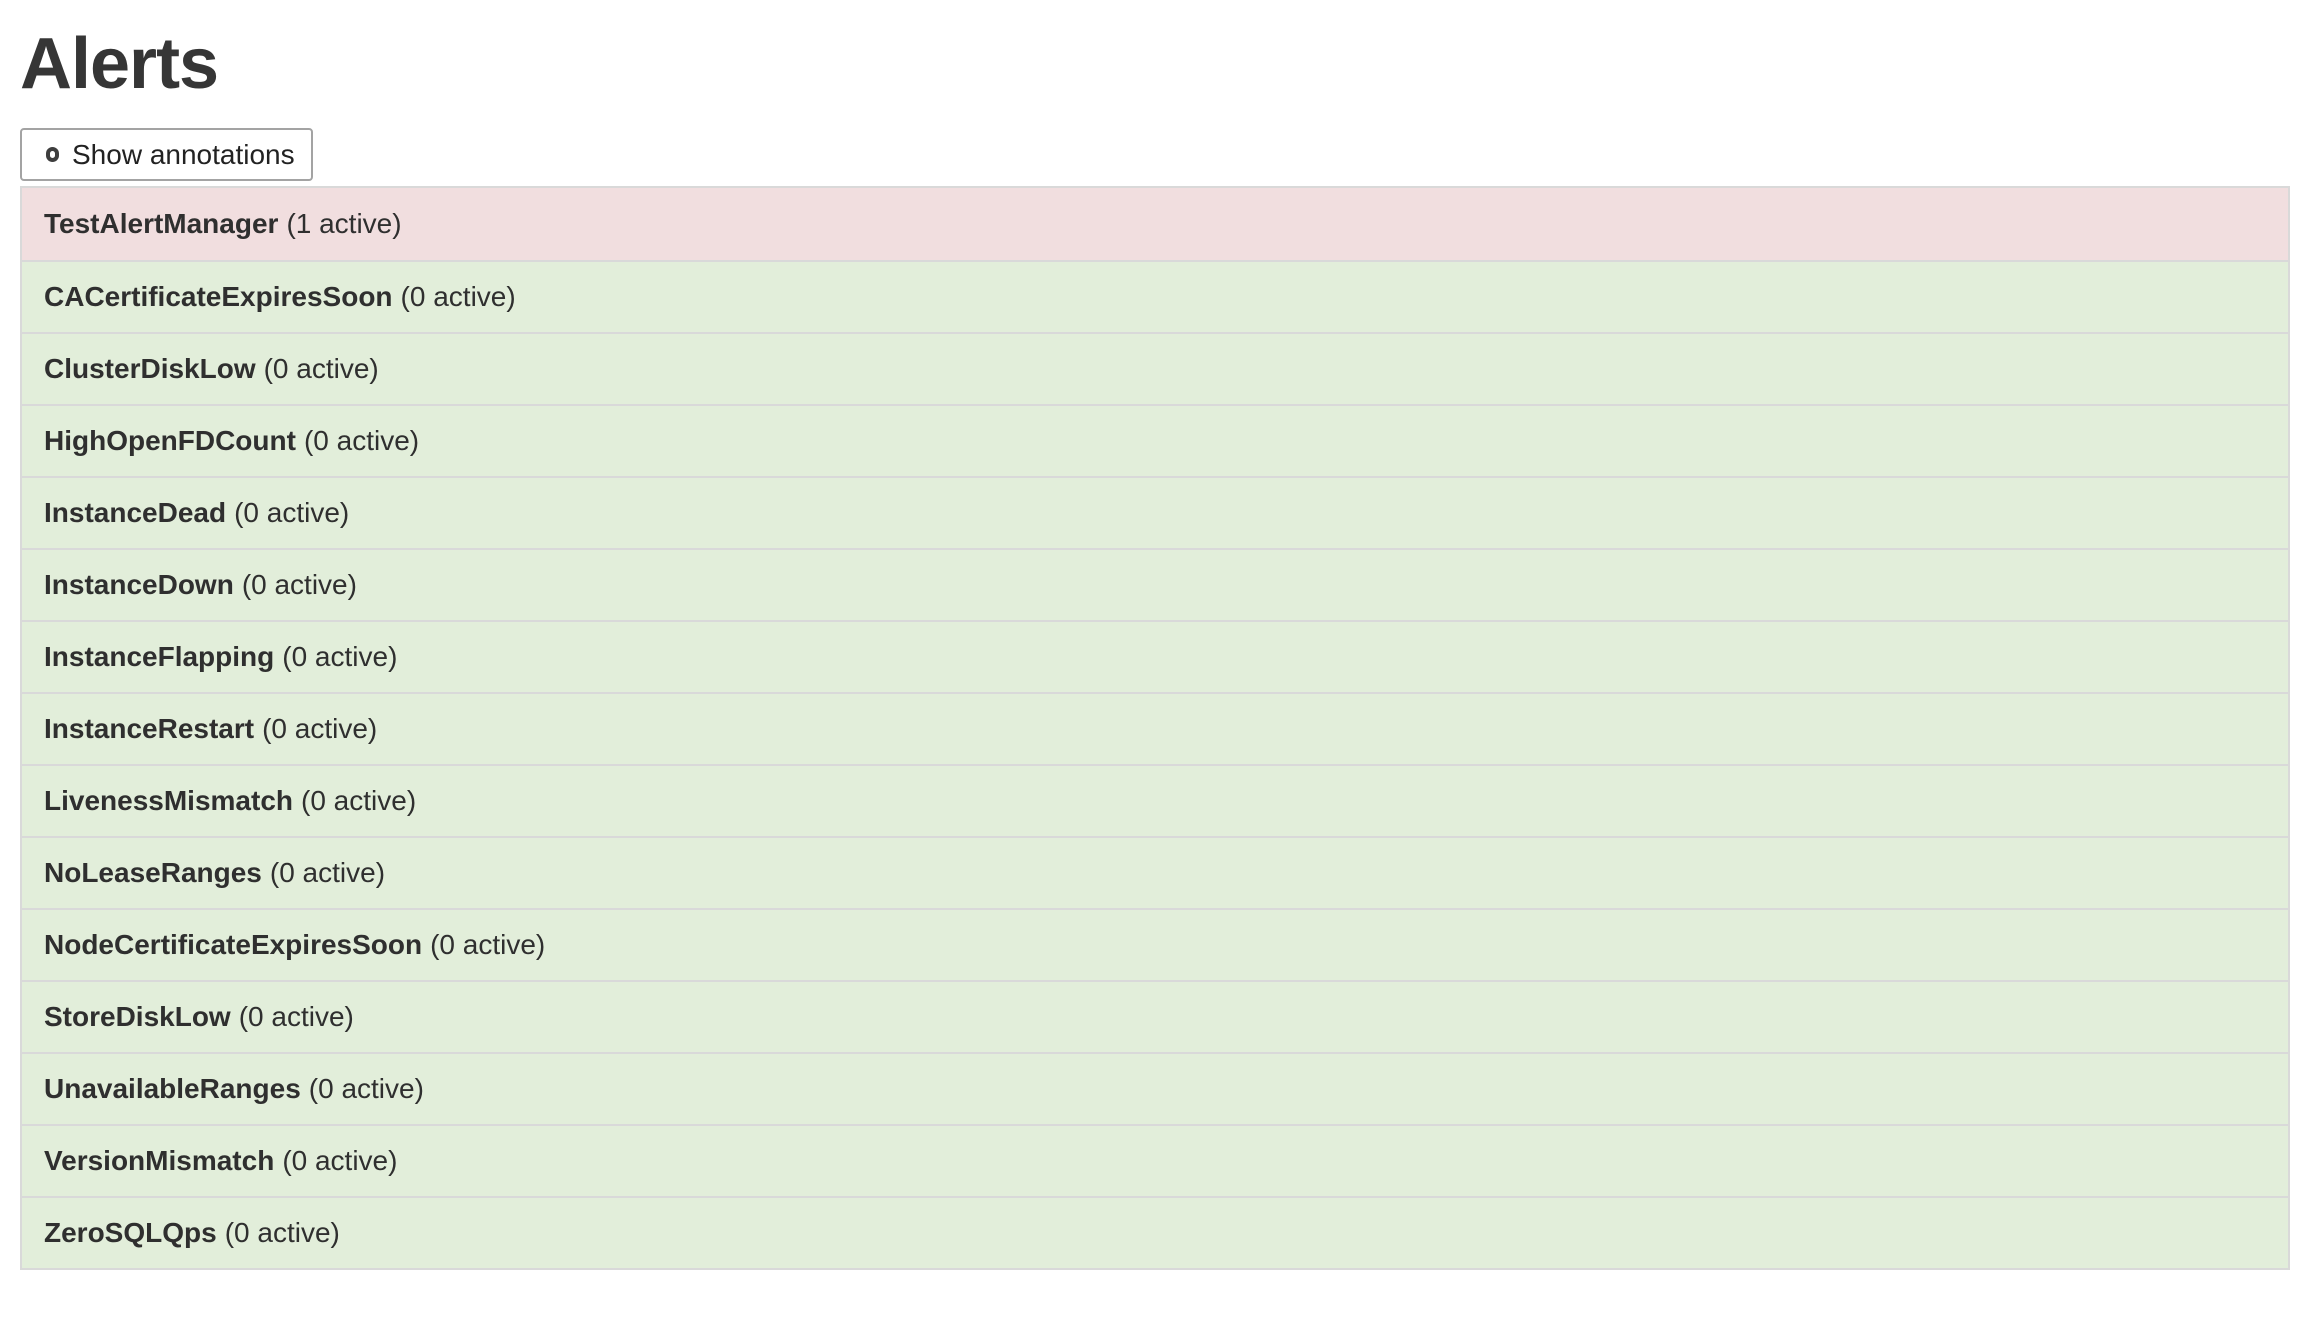 The image size is (2312, 1332). I want to click on alert-rule-name: InstanceDown, so click(139, 585).